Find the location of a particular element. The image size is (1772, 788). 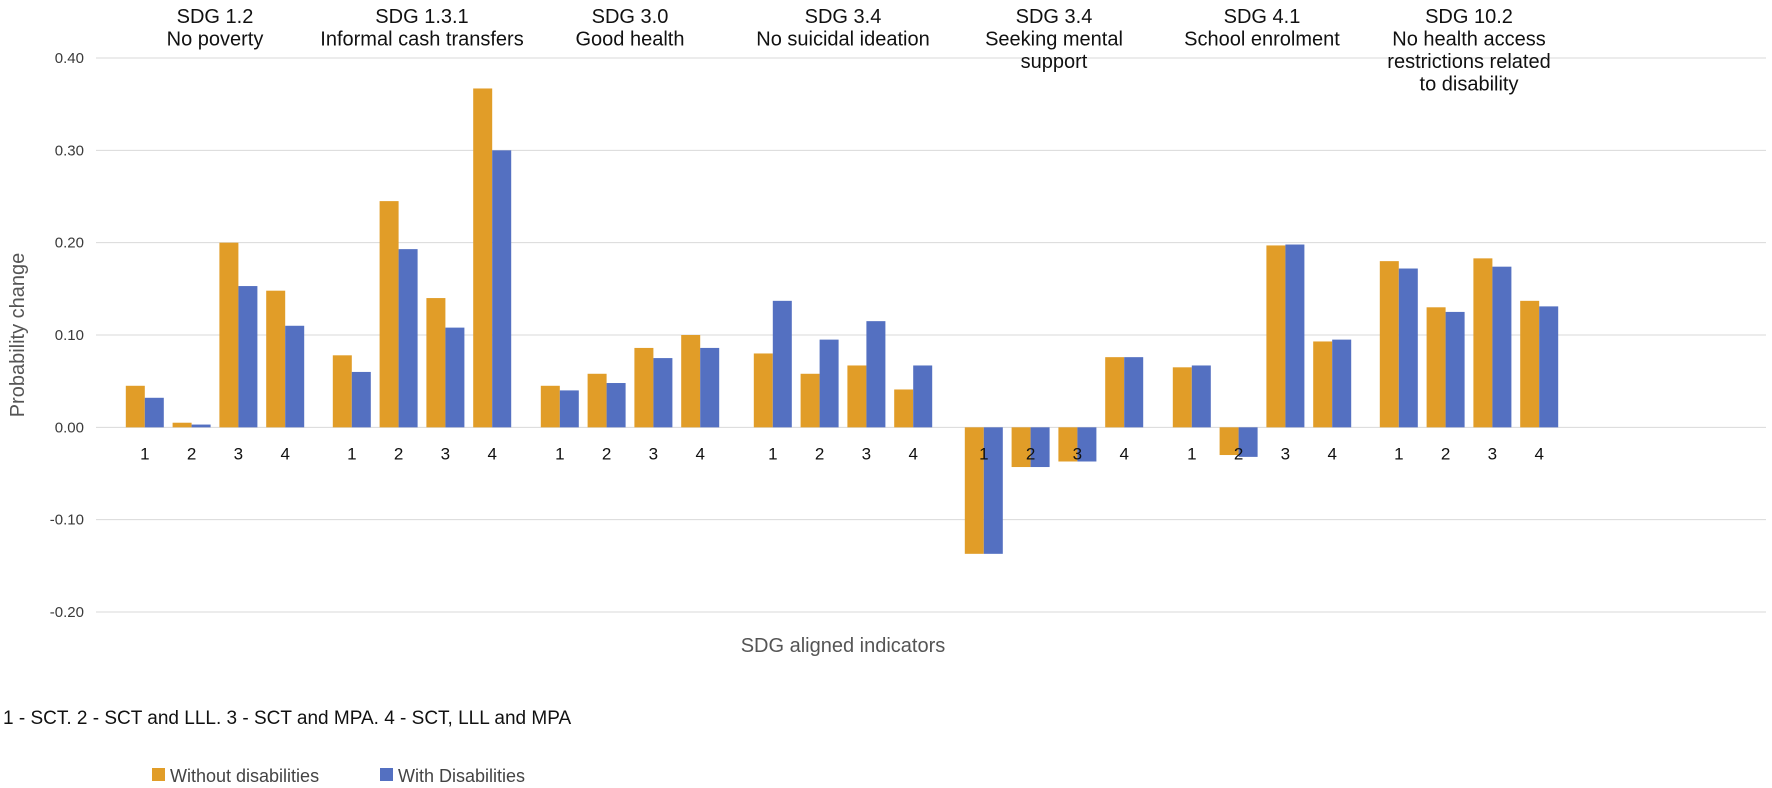

group-title-line: No suicidal ideation is located at coordinates (842, 40).